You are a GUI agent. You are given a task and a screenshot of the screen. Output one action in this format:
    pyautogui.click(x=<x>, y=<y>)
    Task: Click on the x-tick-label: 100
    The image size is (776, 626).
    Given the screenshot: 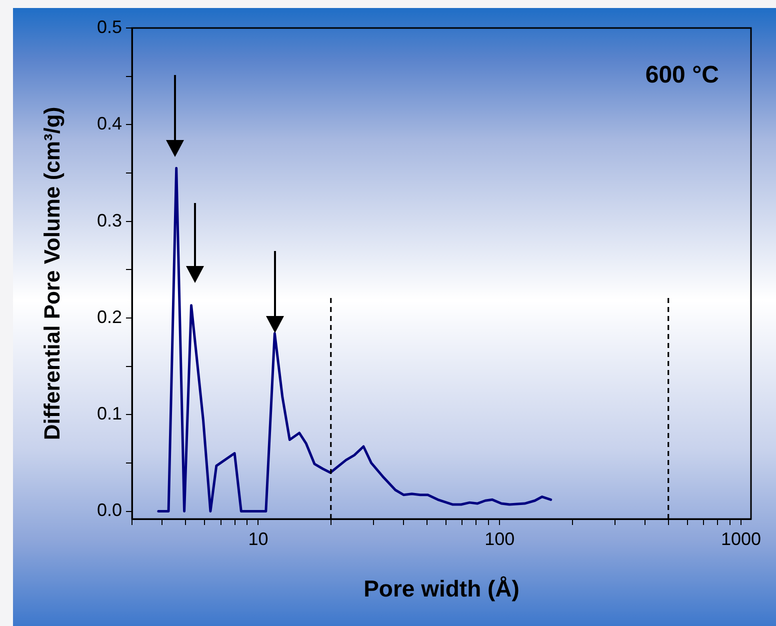 What is the action you would take?
    pyautogui.click(x=499, y=538)
    